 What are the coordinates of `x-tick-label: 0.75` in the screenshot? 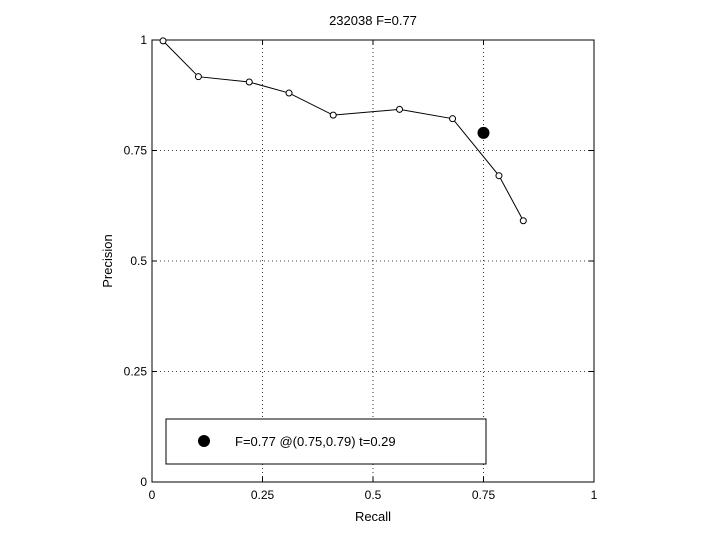 It's located at (484, 495).